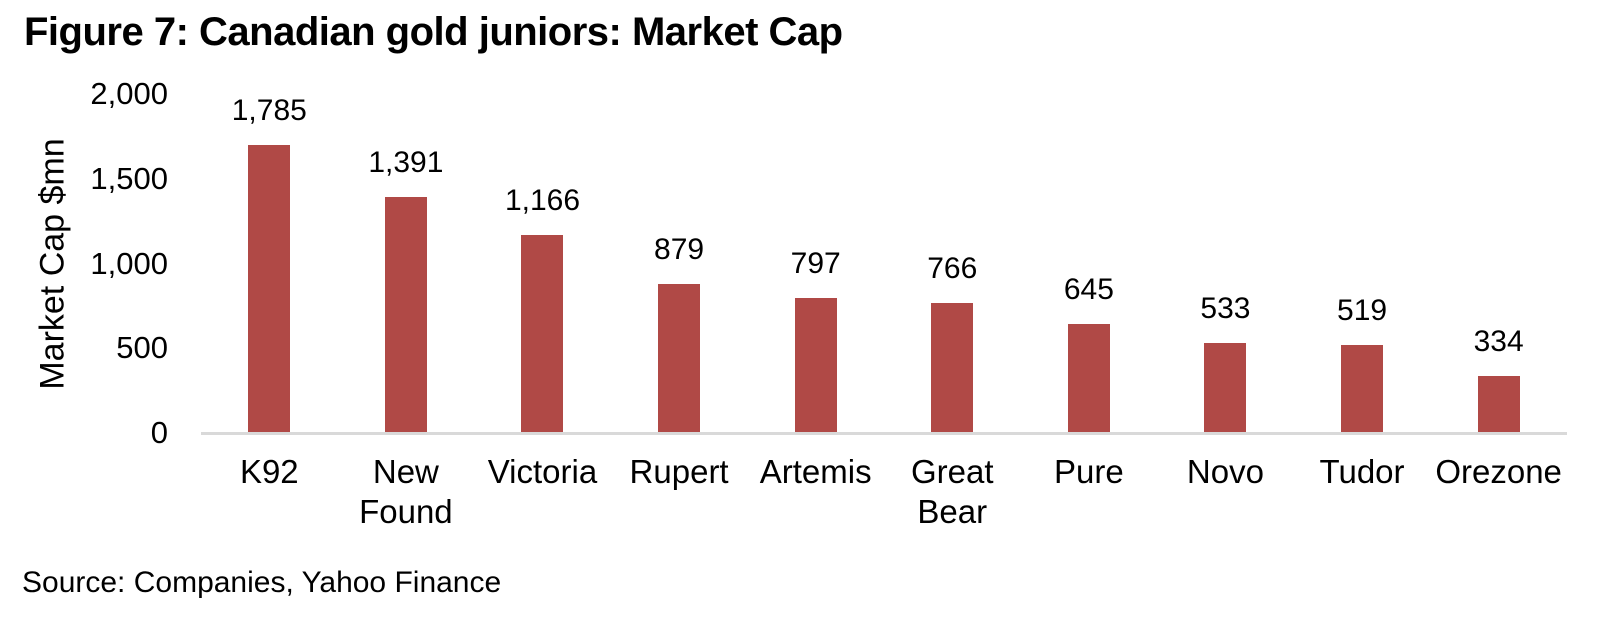 The image size is (1605, 640). I want to click on x-axis-category-label: Great Bear, so click(952, 491).